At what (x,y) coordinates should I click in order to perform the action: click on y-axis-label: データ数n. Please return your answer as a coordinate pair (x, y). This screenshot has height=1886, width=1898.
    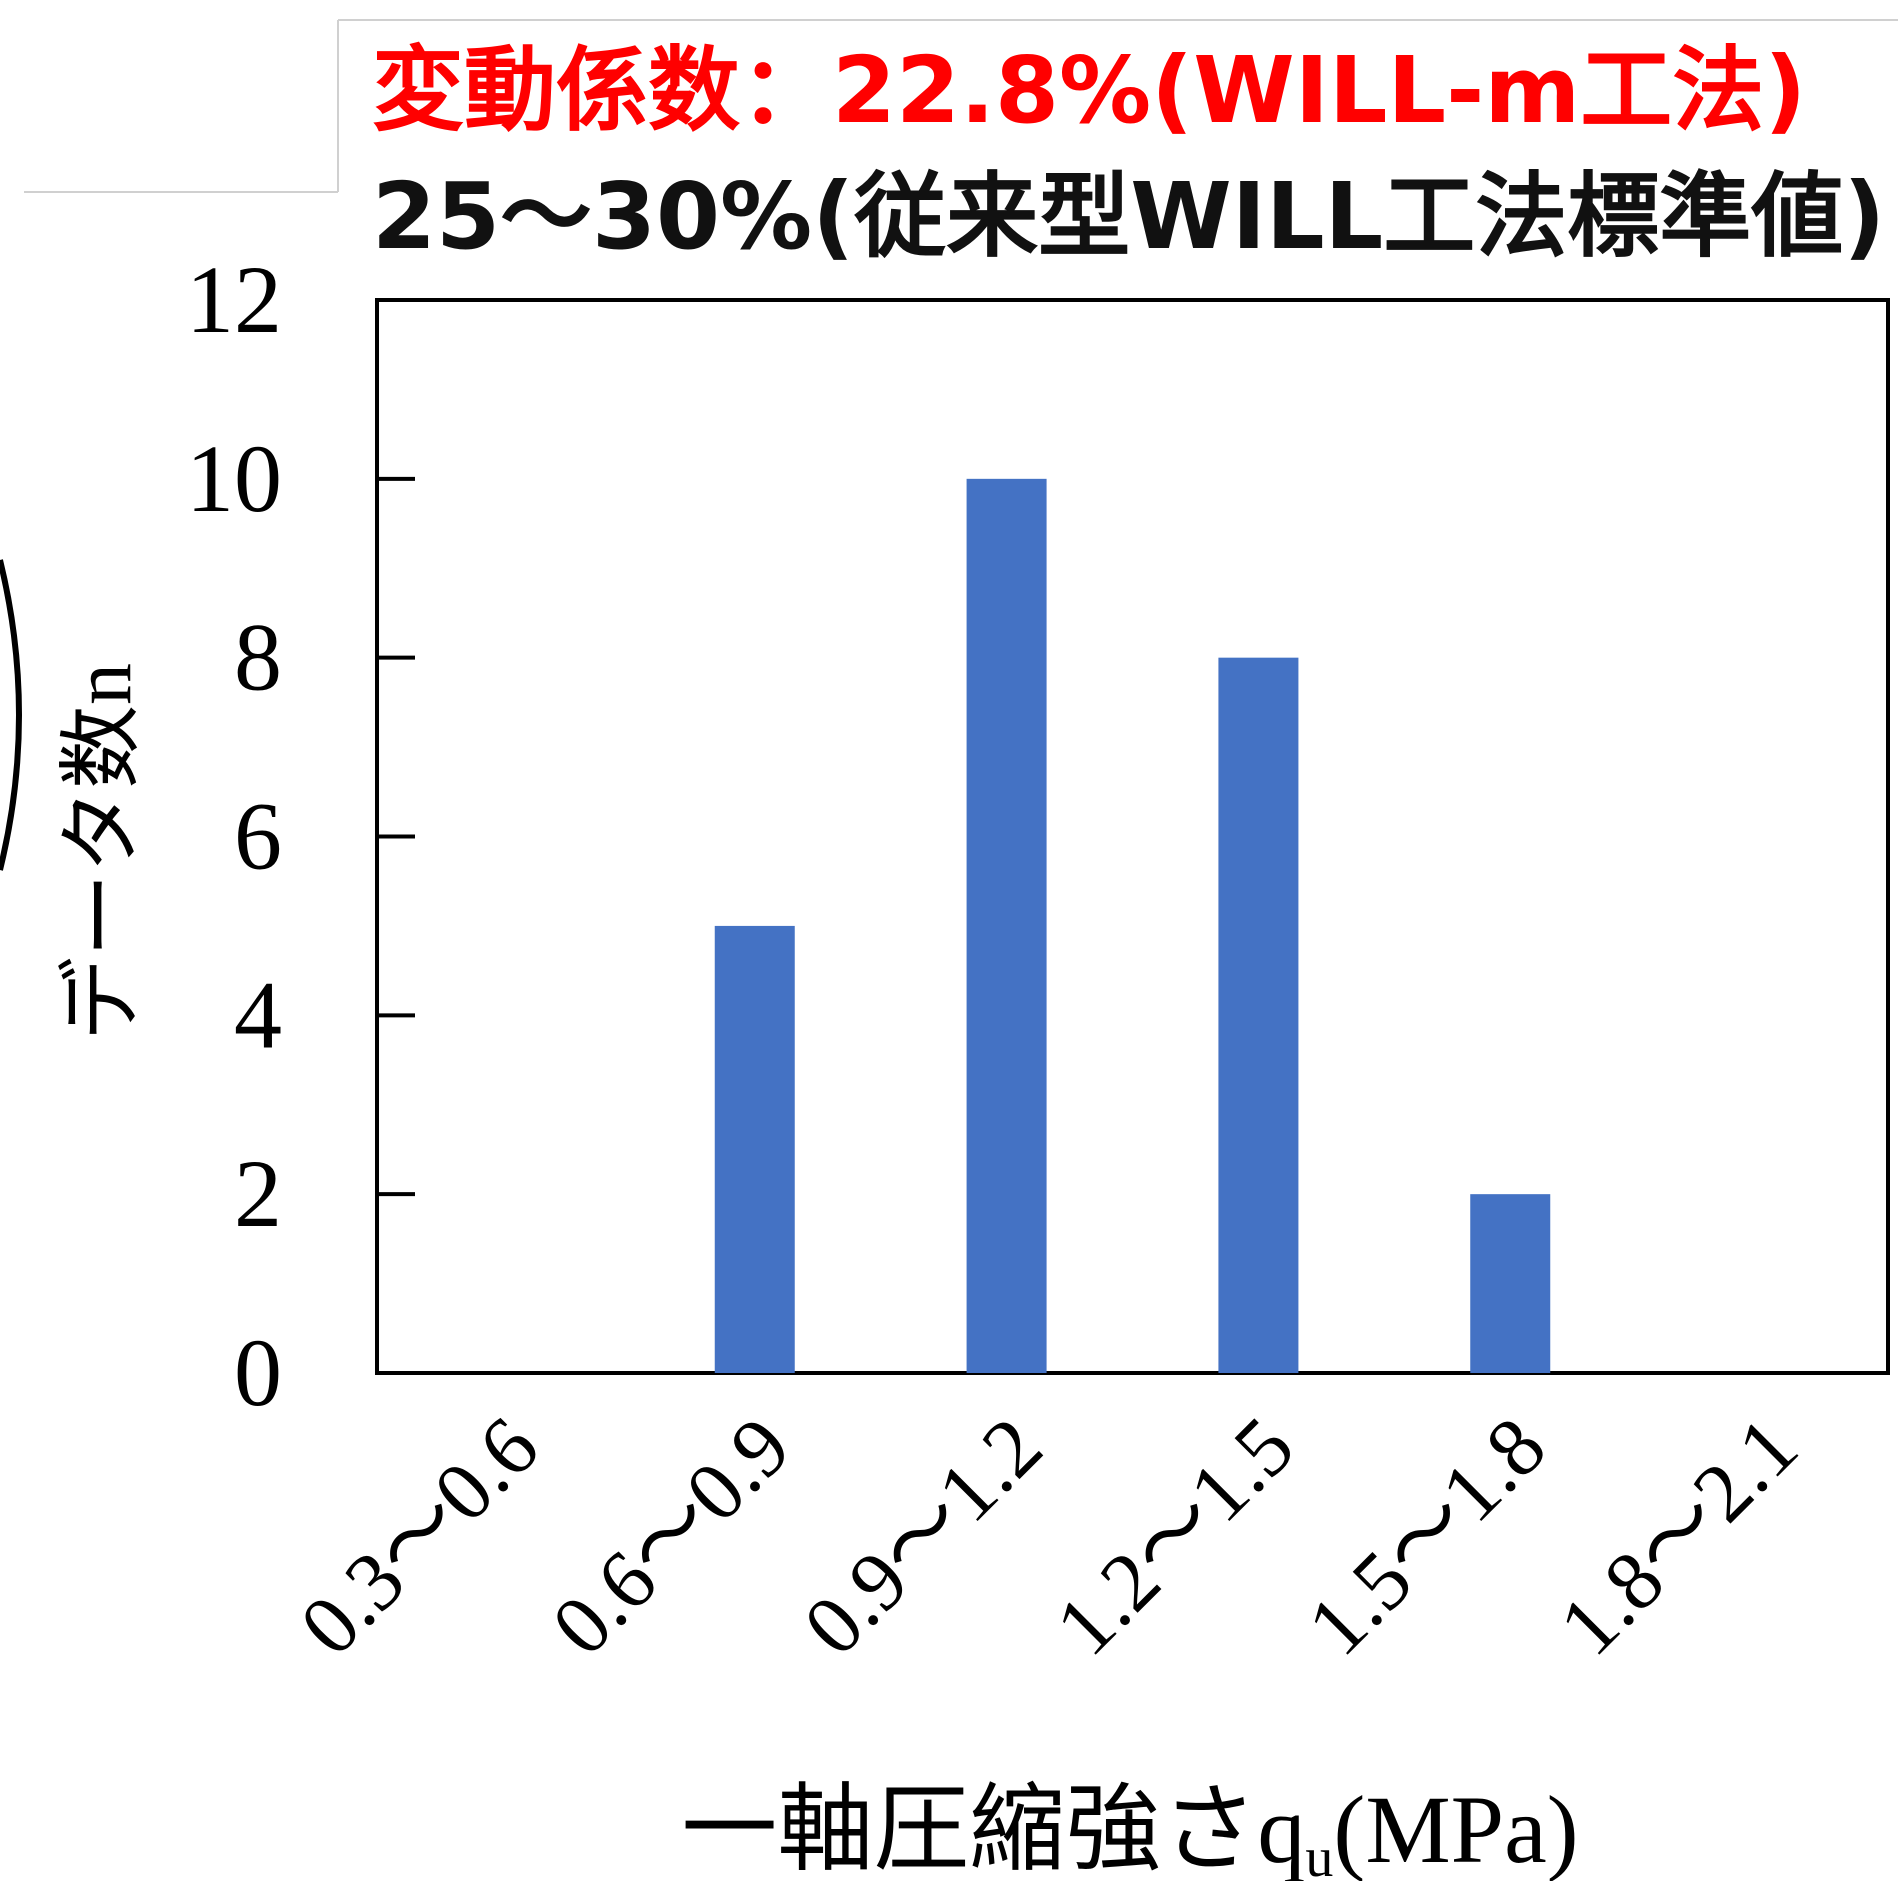
    Looking at the image, I should click on (102, 852).